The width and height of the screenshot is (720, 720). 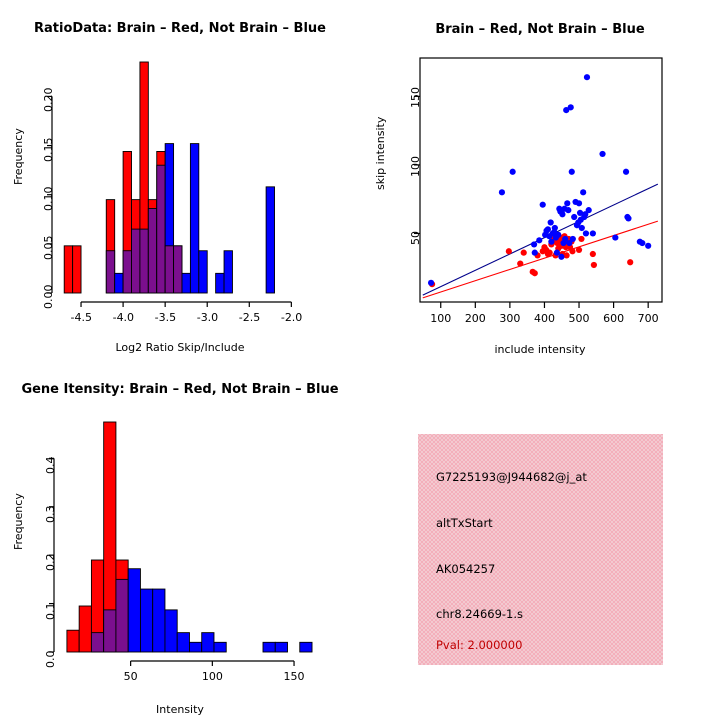 What do you see at coordinates (165, 317) in the screenshot?
I see `tick-label: -3.5` at bounding box center [165, 317].